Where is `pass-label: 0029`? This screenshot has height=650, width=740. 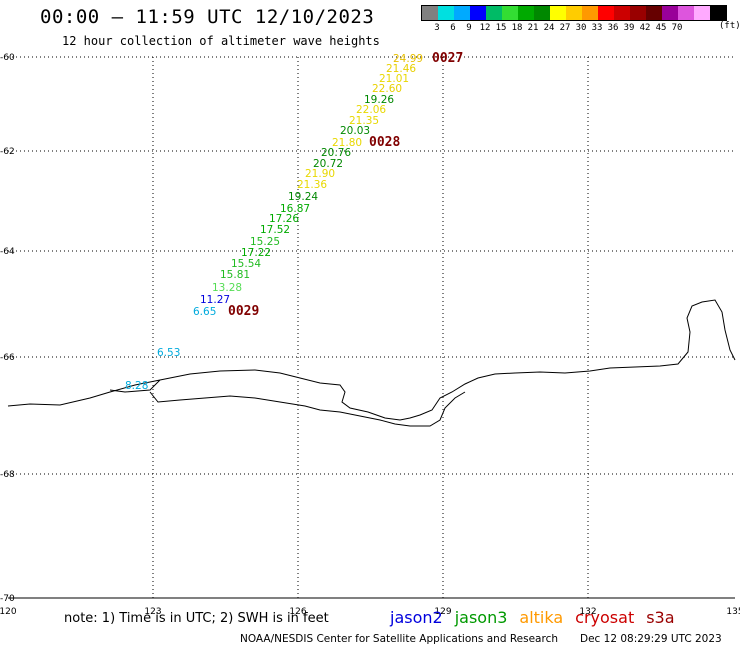
pass-label: 0029 is located at coordinates (243, 311).